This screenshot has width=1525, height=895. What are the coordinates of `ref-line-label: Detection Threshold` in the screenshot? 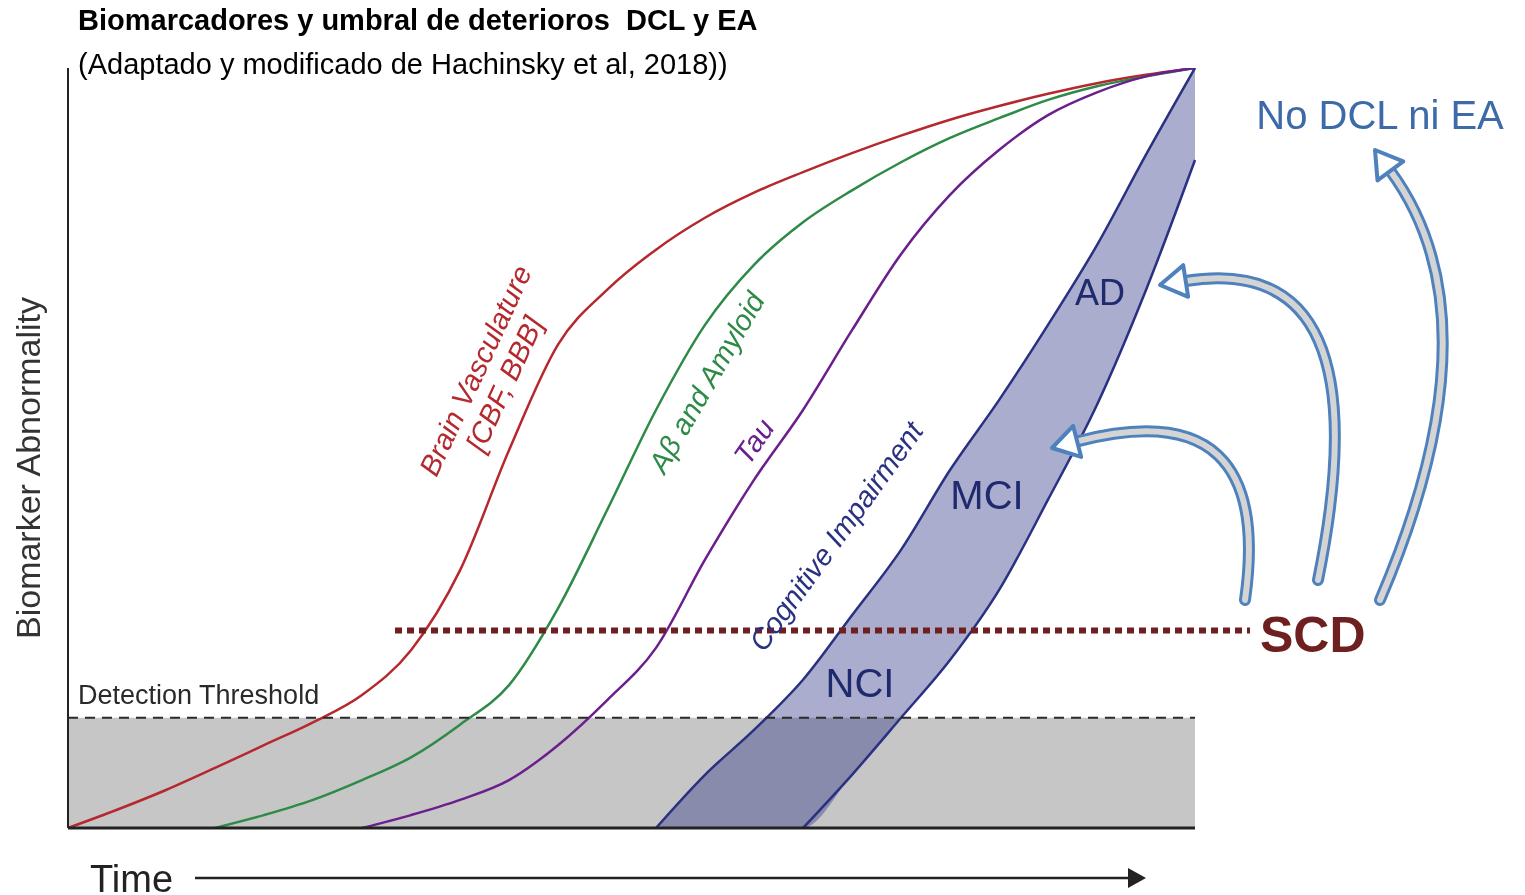 It's located at (199, 694).